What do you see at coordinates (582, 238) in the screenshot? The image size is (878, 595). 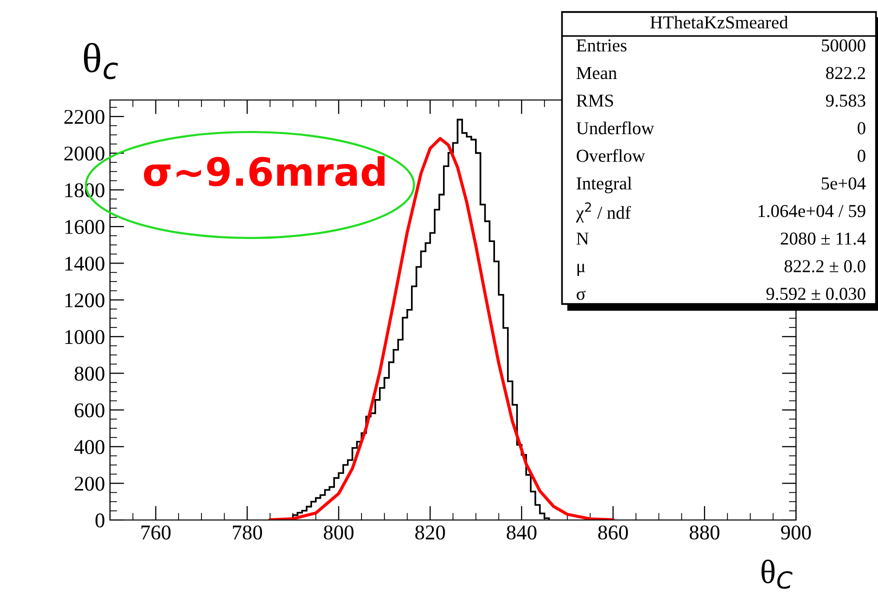 I see `annotation: N` at bounding box center [582, 238].